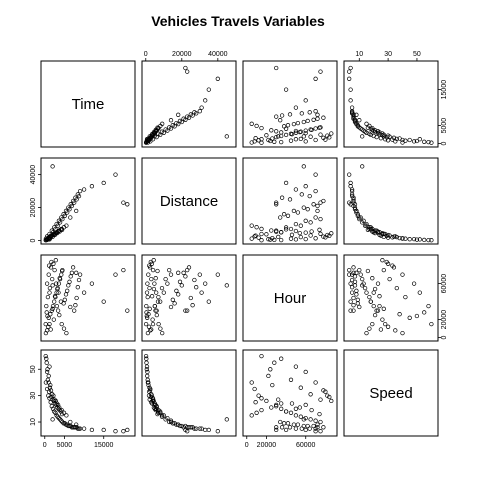 The width and height of the screenshot is (480, 480). What do you see at coordinates (146, 54) in the screenshot?
I see `x-tick-label: 0` at bounding box center [146, 54].